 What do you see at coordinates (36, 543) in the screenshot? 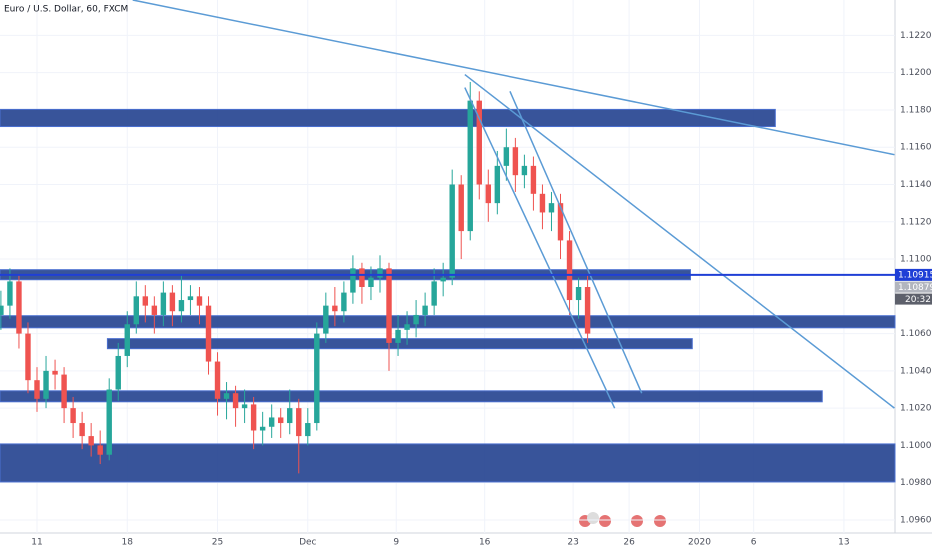
I see `x-tick-label: 11` at bounding box center [36, 543].